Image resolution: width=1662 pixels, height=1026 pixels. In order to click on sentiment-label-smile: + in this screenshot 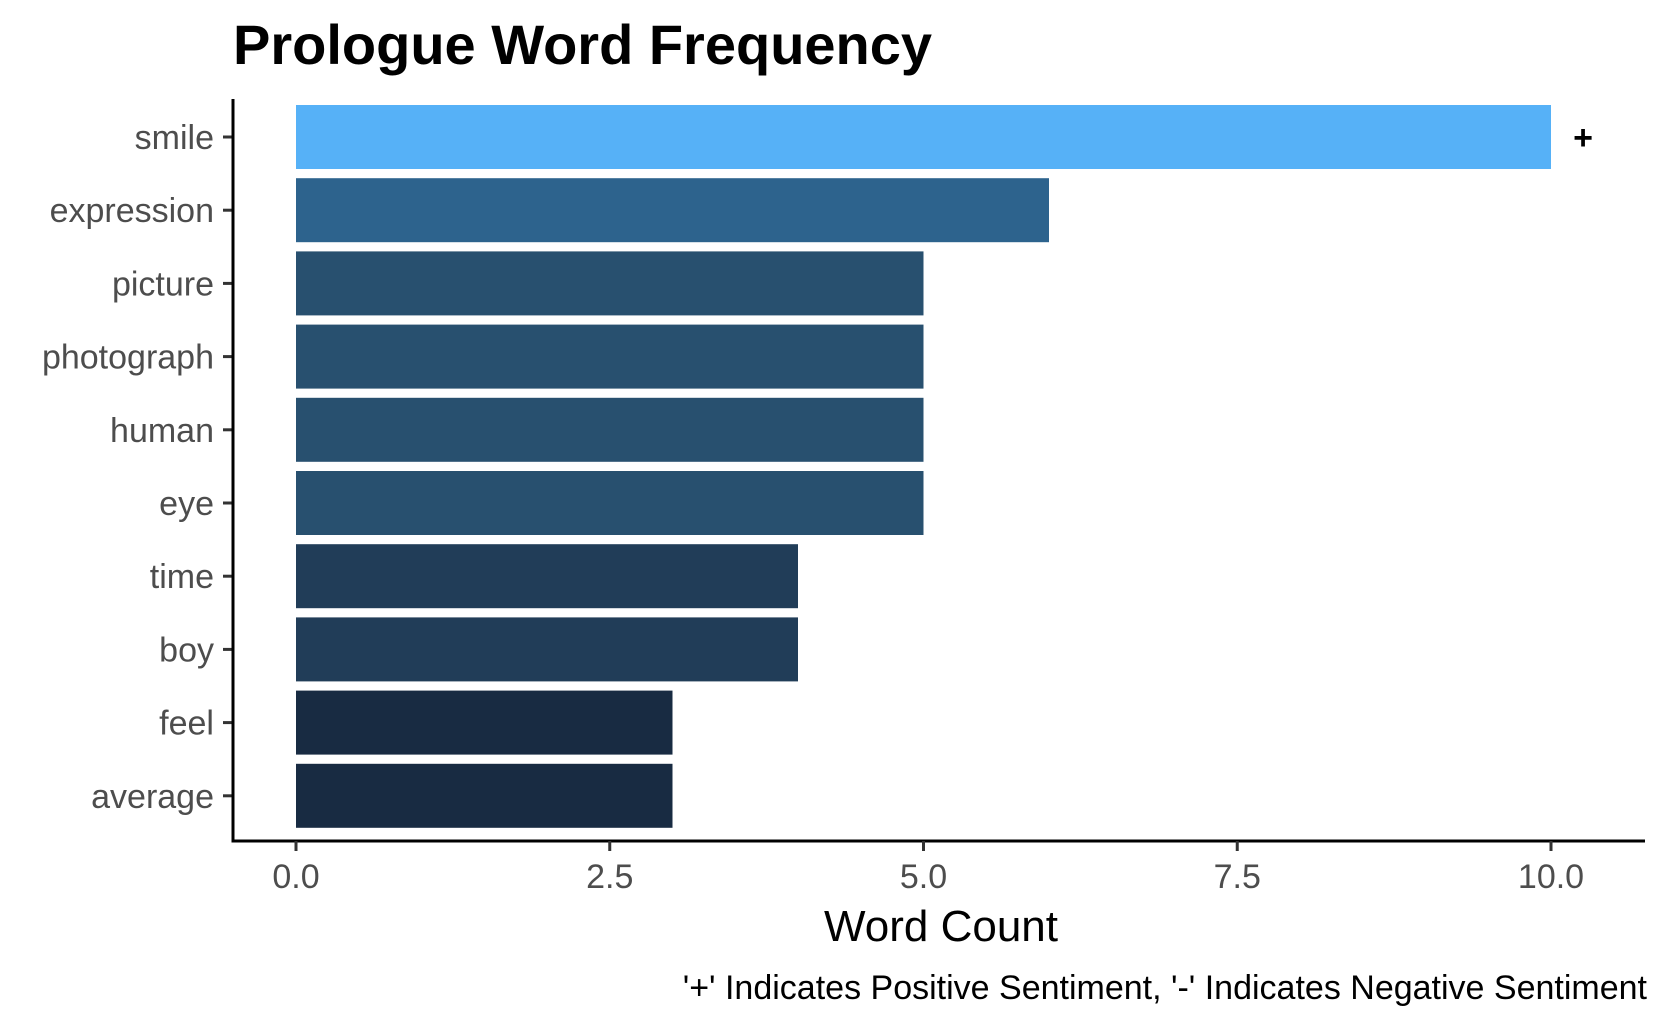, I will do `click(1583, 138)`.